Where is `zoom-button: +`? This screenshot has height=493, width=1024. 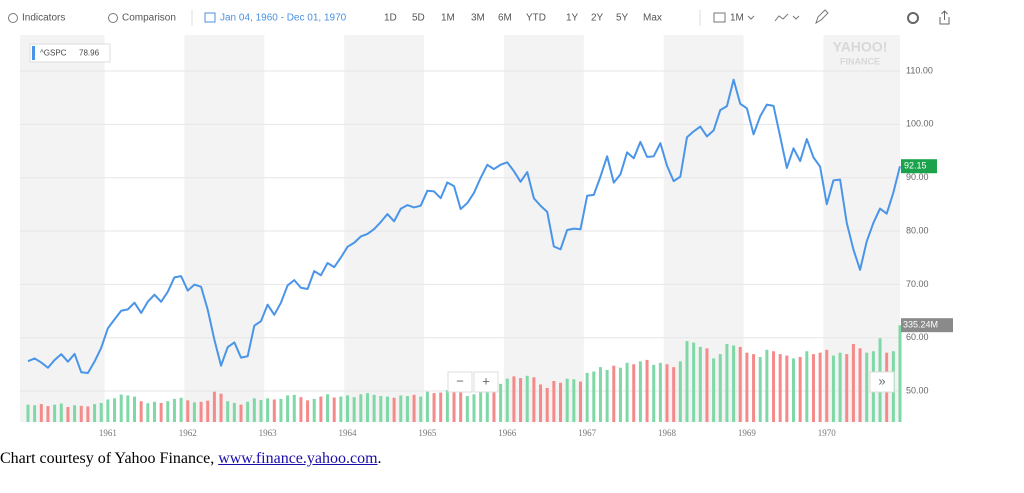
zoom-button: + is located at coordinates (486, 380).